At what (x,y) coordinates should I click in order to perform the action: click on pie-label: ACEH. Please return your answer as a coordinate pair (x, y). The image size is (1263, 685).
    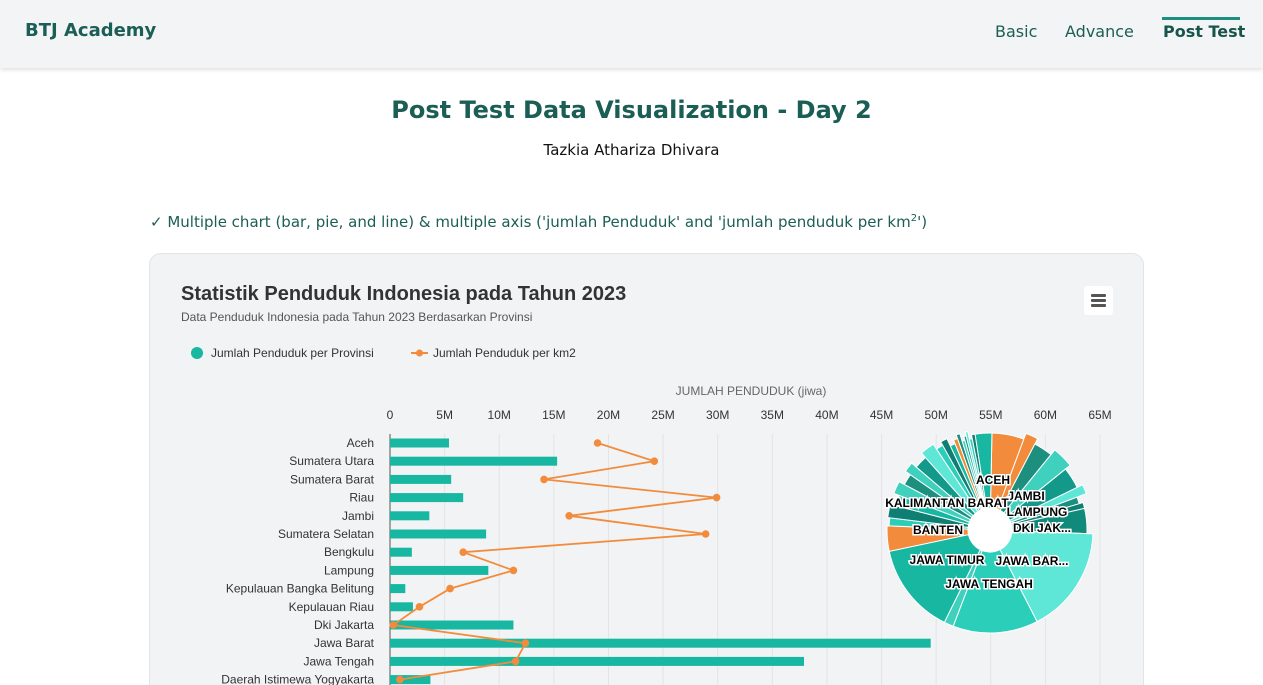
    Looking at the image, I should click on (993, 480).